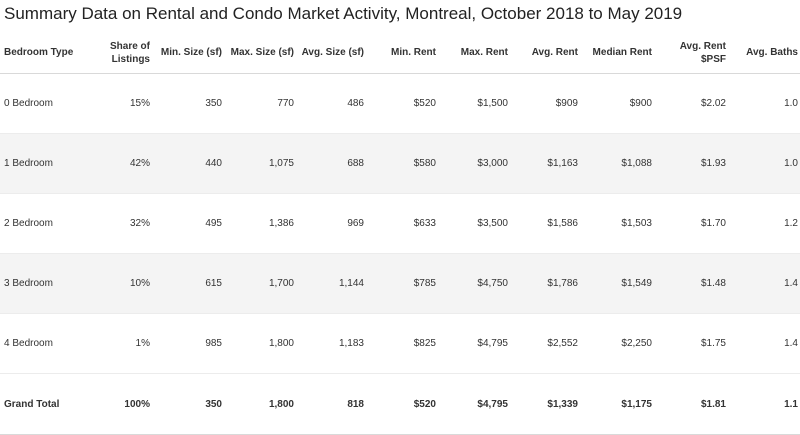 This screenshot has height=435, width=800. Describe the element at coordinates (188, 283) in the screenshot. I see `table-cell: 615` at that location.